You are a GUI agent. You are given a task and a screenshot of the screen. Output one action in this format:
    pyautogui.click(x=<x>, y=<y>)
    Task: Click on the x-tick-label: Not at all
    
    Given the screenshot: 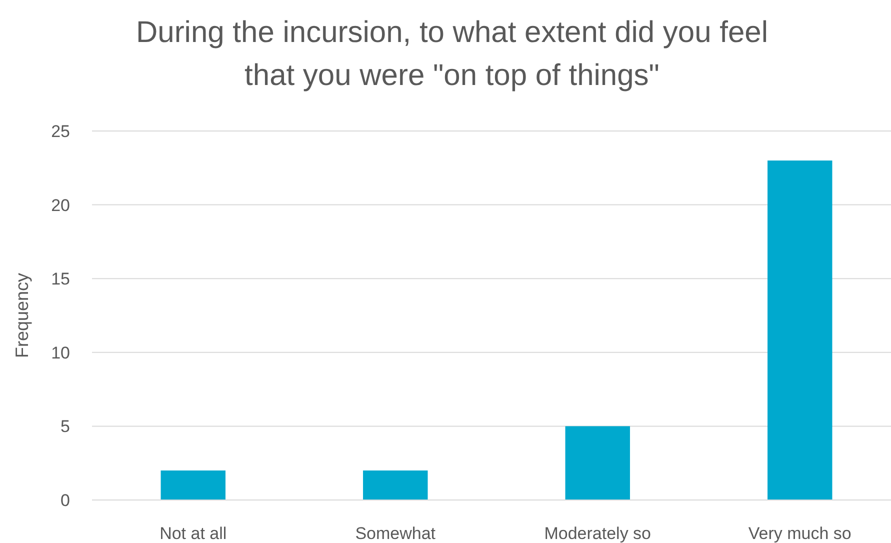 What is the action you would take?
    pyautogui.click(x=193, y=533)
    